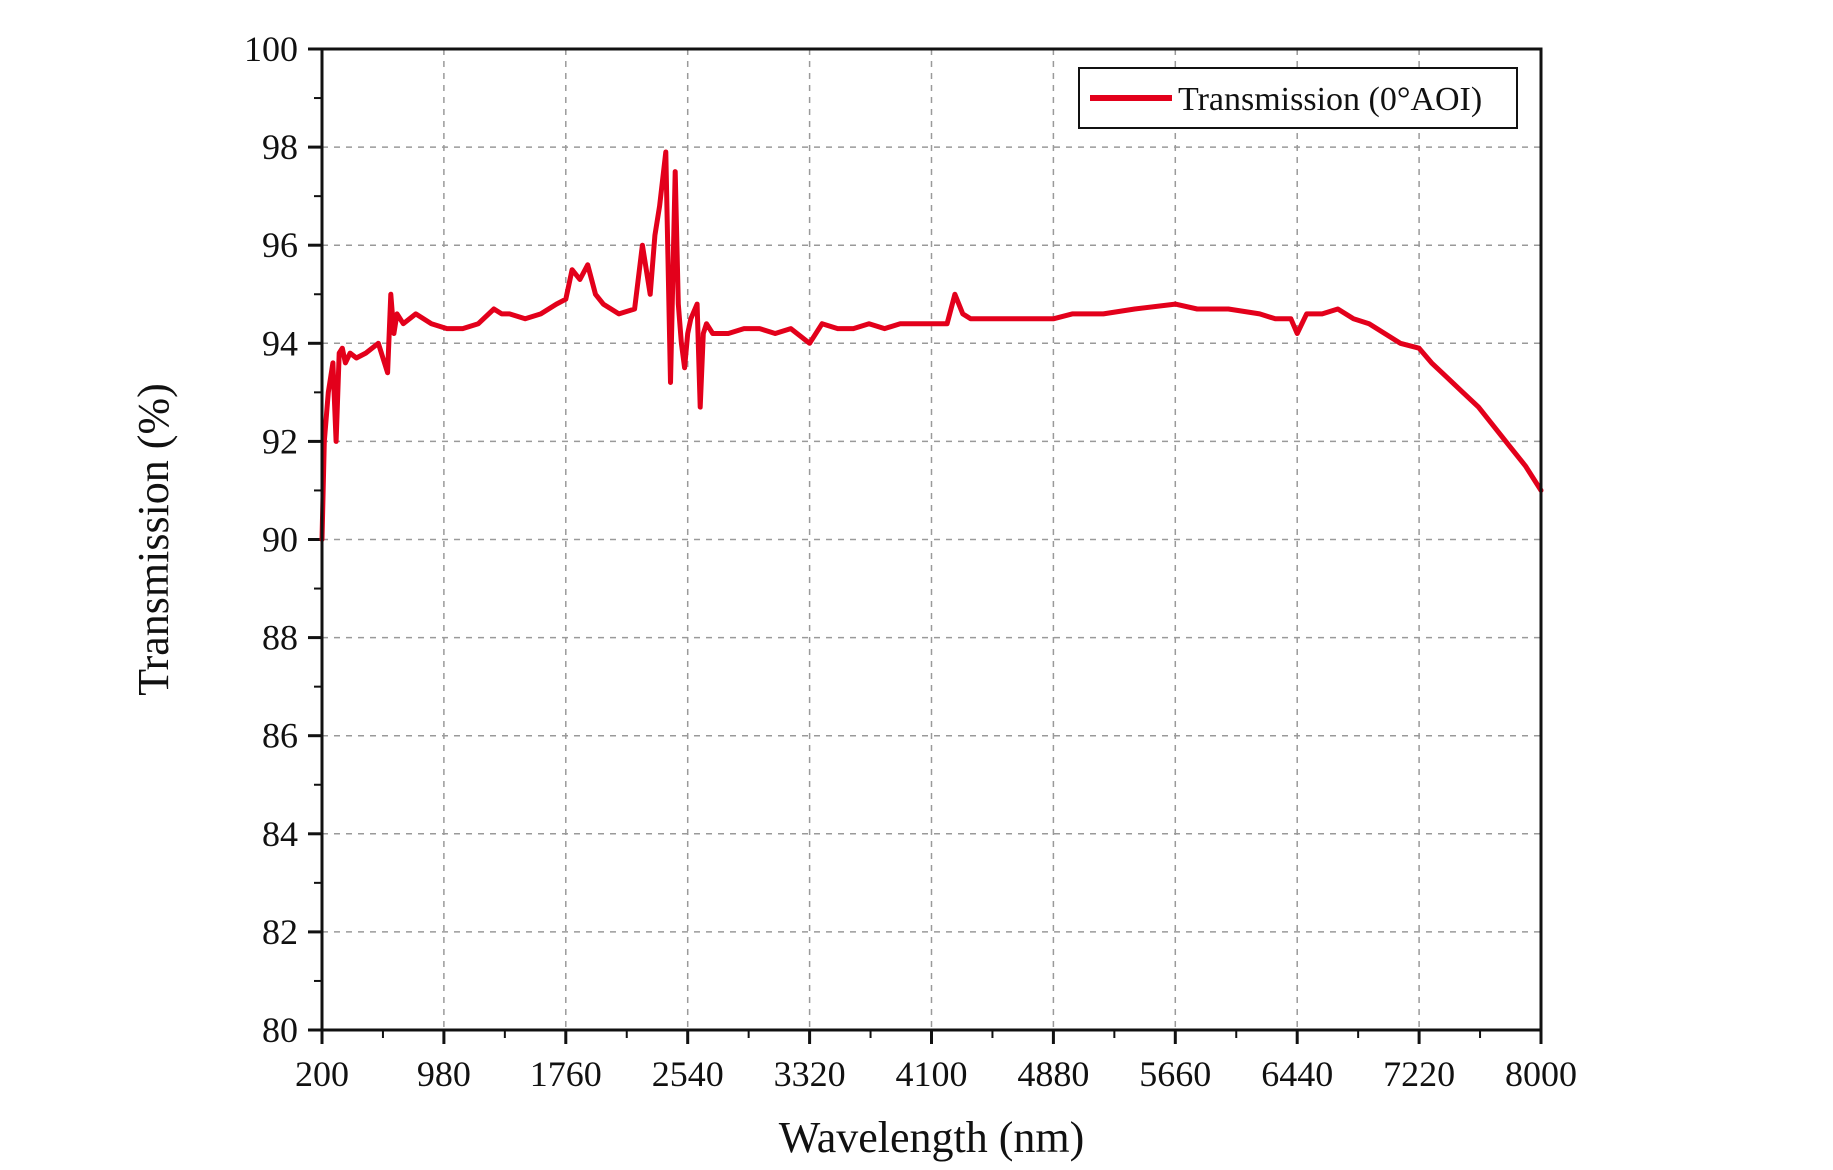 Image resolution: width=1833 pixels, height=1170 pixels. What do you see at coordinates (1541, 1074) in the screenshot?
I see `x-tick-label: 8000` at bounding box center [1541, 1074].